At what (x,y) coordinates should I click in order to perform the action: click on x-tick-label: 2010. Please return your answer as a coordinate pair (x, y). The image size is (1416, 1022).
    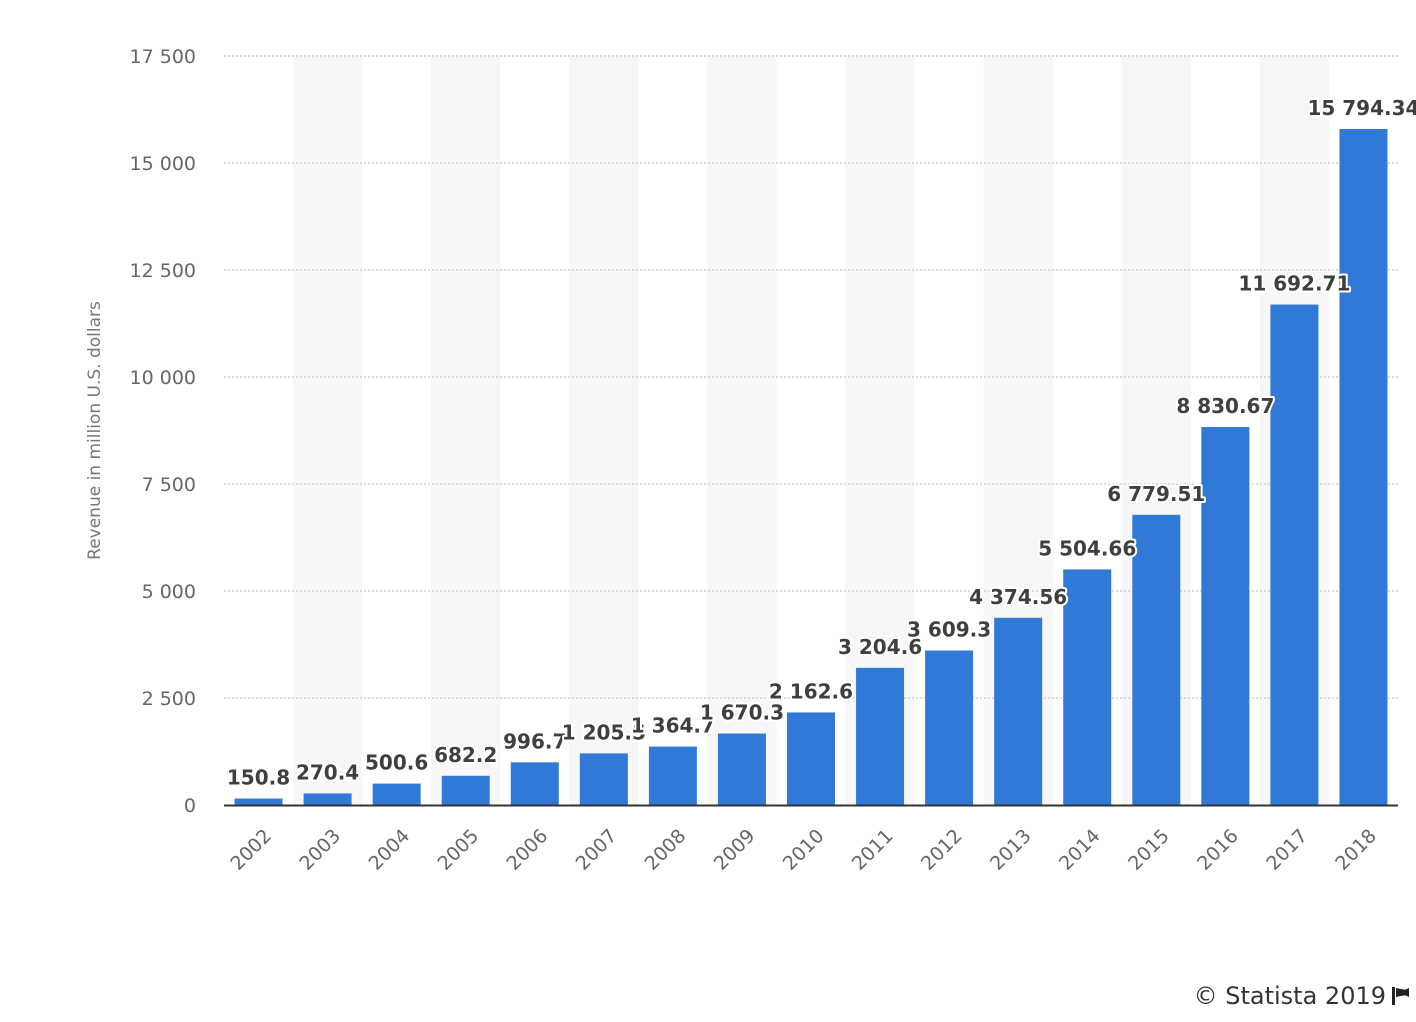
    Looking at the image, I should click on (804, 850).